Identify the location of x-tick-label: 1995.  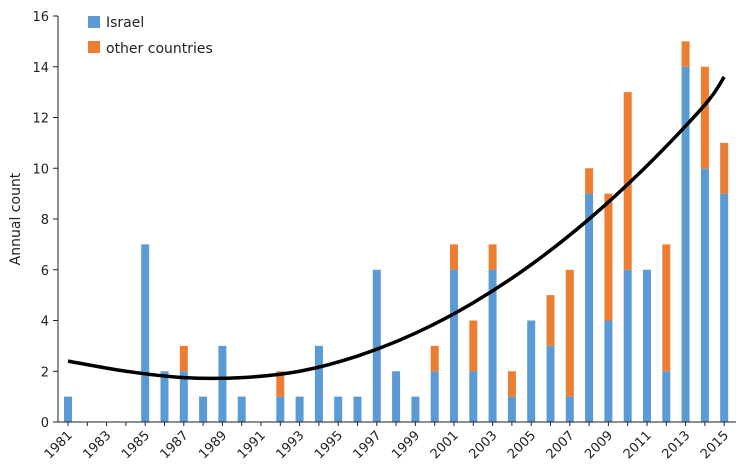
(329, 445).